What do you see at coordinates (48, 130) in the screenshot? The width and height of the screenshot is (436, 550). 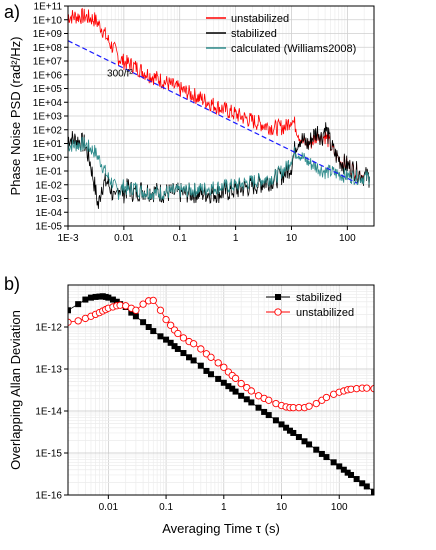 I see `y-tick-label-a: 1E+02` at bounding box center [48, 130].